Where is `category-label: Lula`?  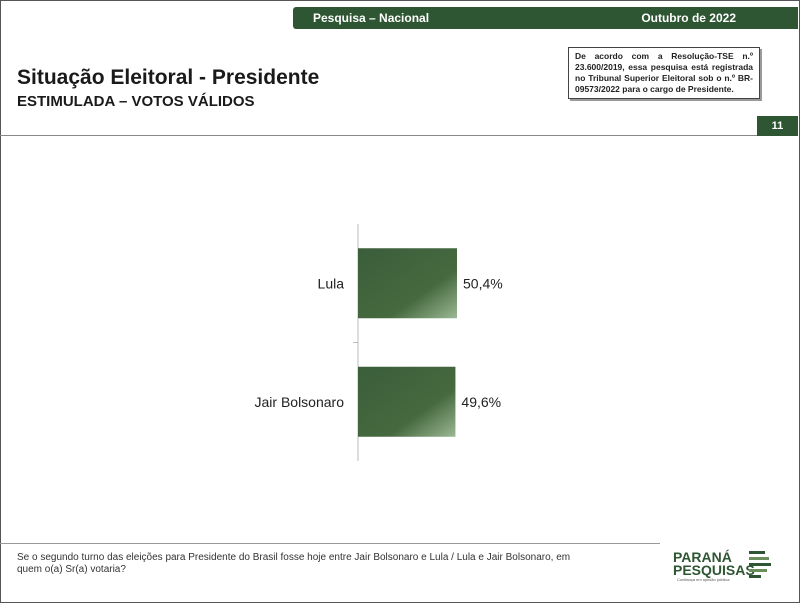 category-label: Lula is located at coordinates (331, 283).